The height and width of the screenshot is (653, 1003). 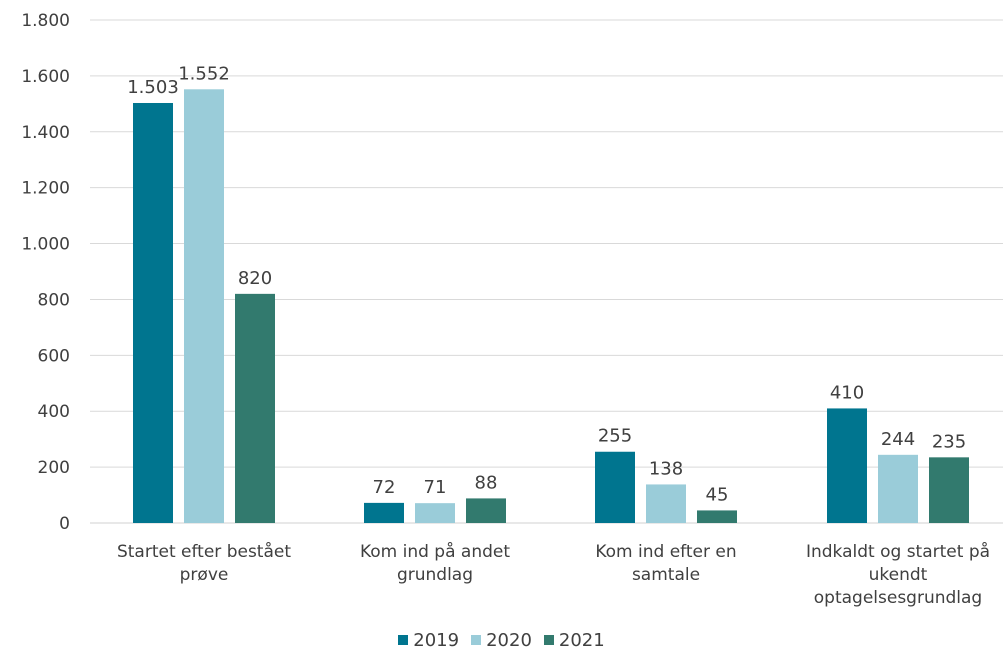 I want to click on legend-item-2019: 2019, so click(x=428, y=640).